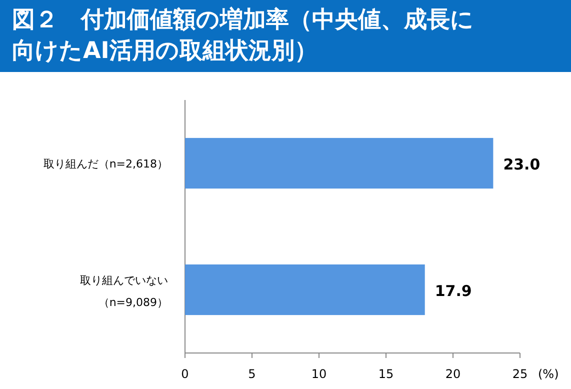  What do you see at coordinates (453, 374) in the screenshot?
I see `x-tick-label: 20` at bounding box center [453, 374].